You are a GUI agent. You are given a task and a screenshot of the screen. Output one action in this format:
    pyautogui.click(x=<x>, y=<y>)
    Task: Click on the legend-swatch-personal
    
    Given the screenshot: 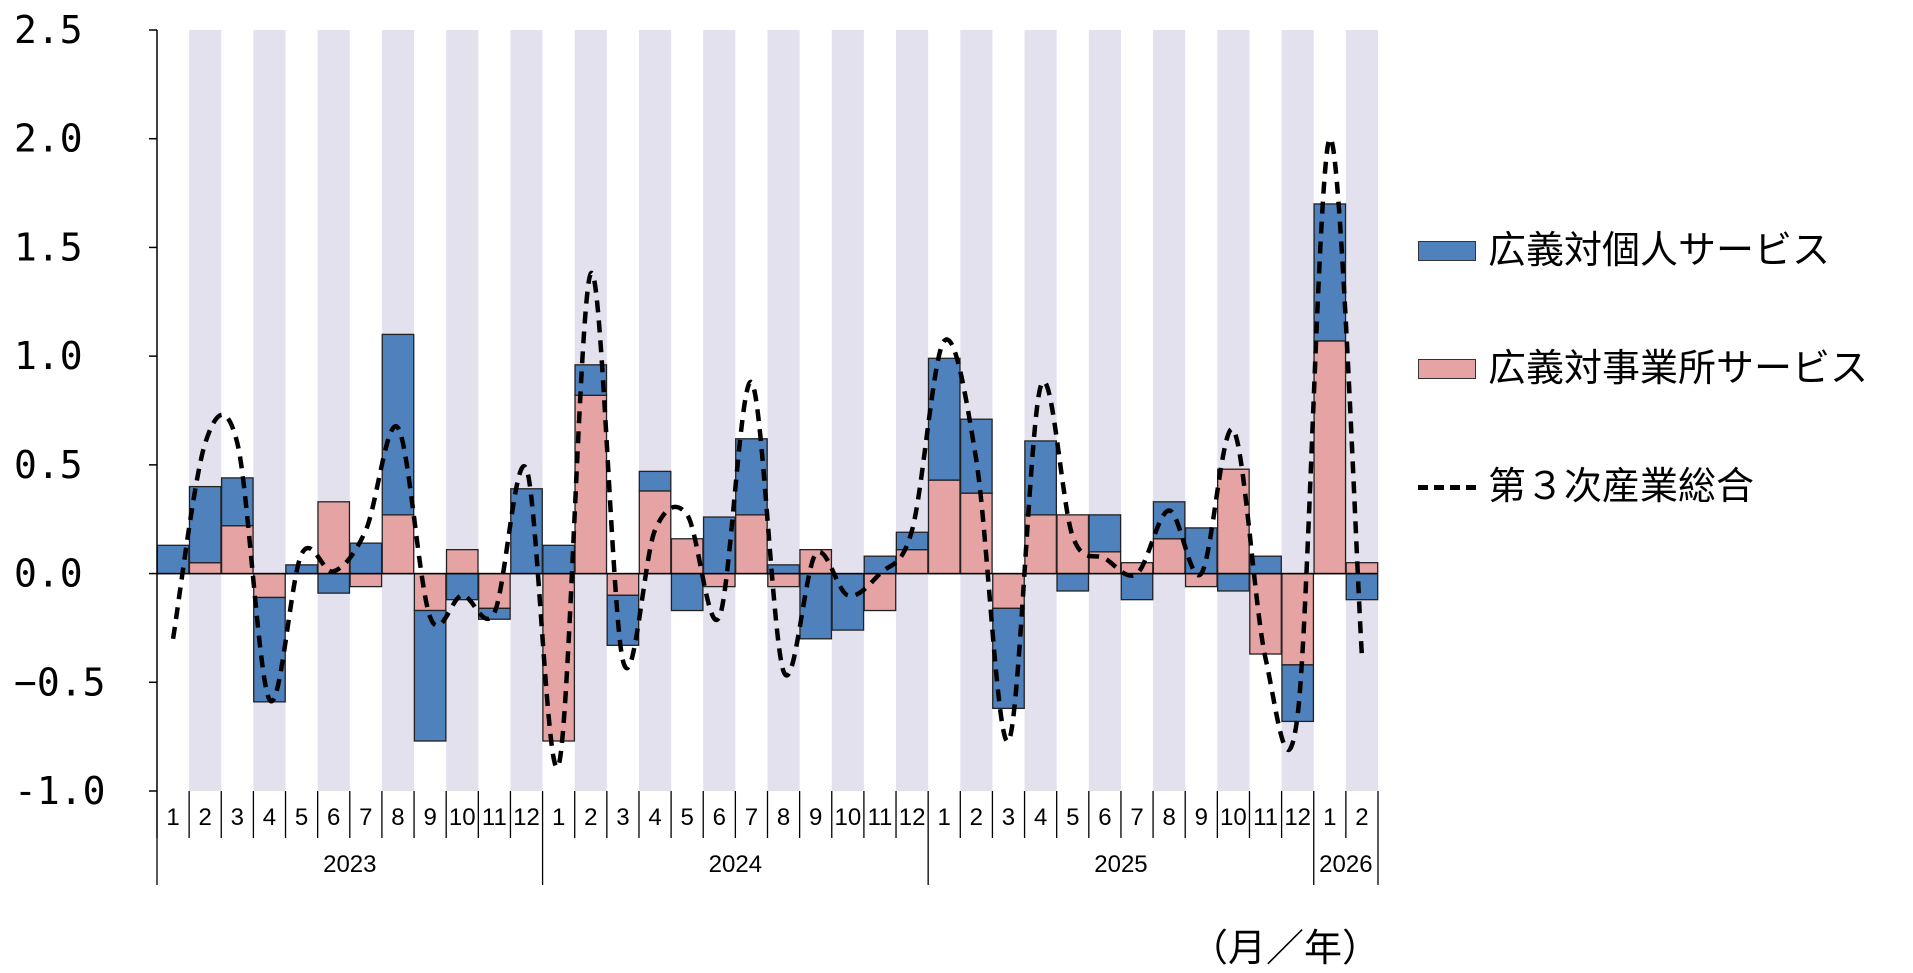 What is the action you would take?
    pyautogui.click(x=1447, y=251)
    